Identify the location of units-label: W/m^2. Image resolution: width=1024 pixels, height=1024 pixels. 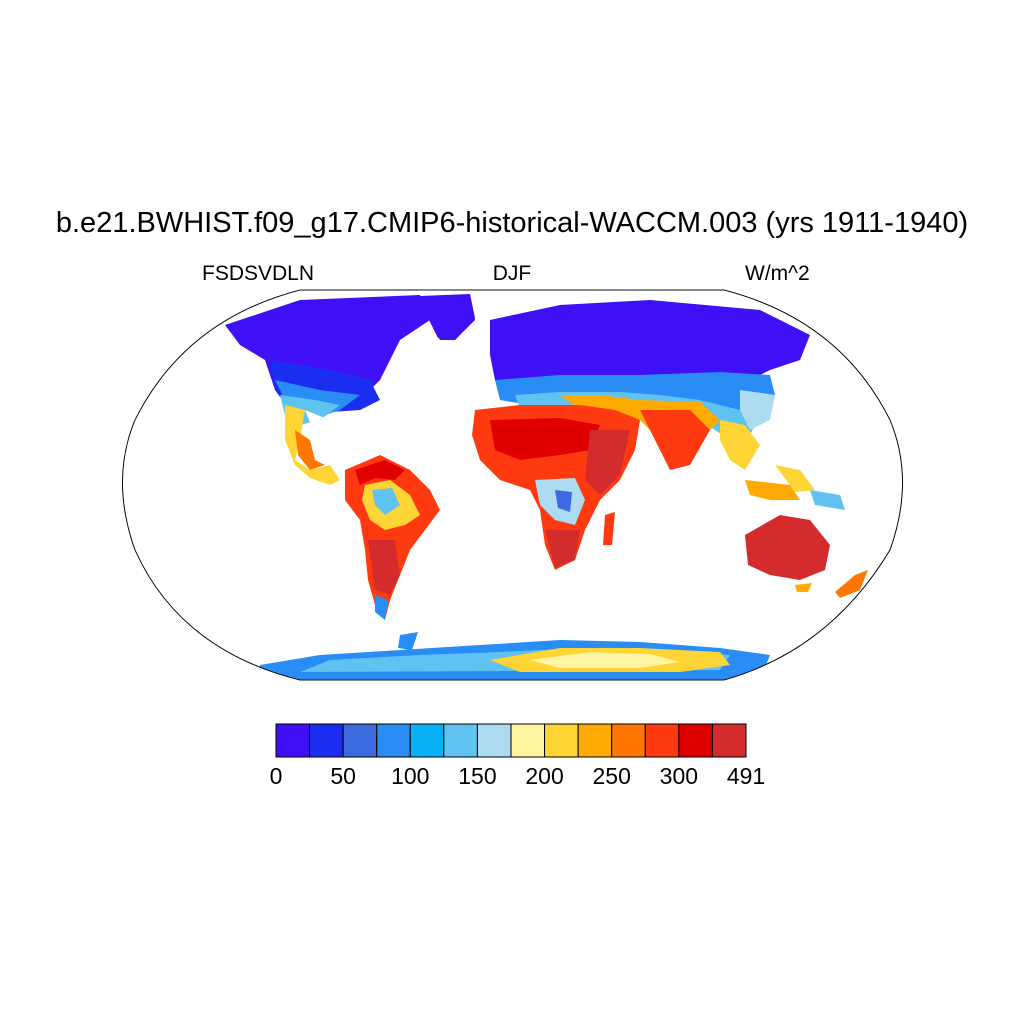
(777, 273).